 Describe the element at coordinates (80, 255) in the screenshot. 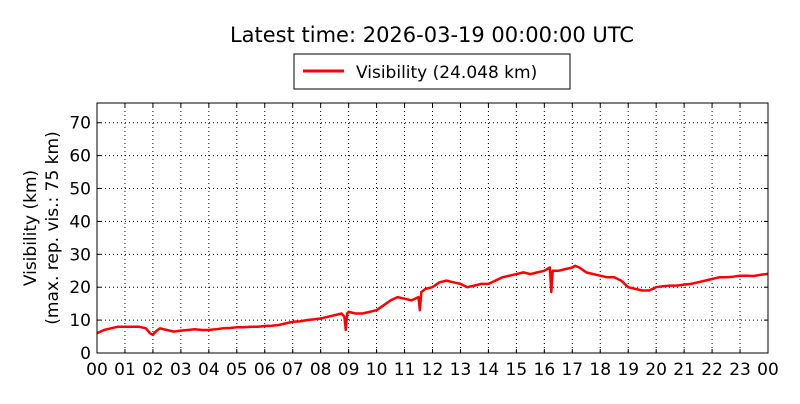

I see `y-tick-label: 30` at that location.